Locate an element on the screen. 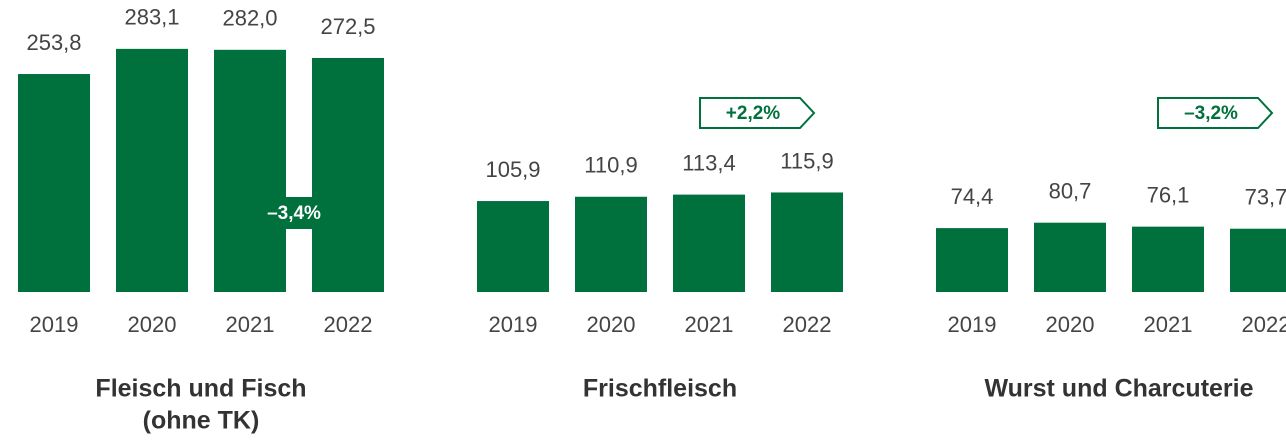  value-label: 73,7 is located at coordinates (1265, 197).